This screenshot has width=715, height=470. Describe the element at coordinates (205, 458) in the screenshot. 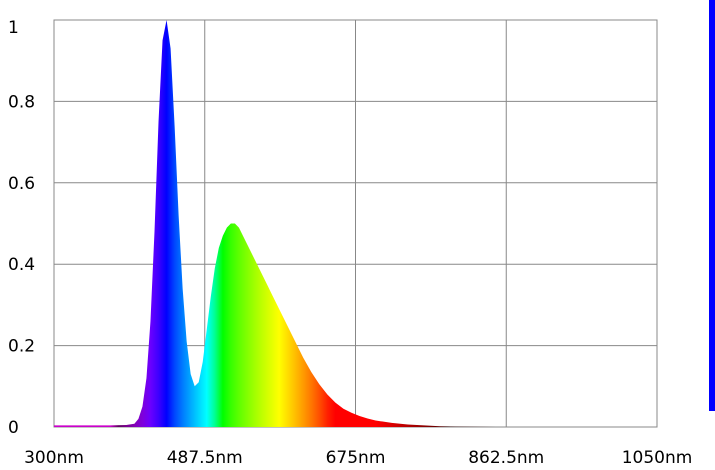

I see `x-tick-label: 487.5nm` at that location.